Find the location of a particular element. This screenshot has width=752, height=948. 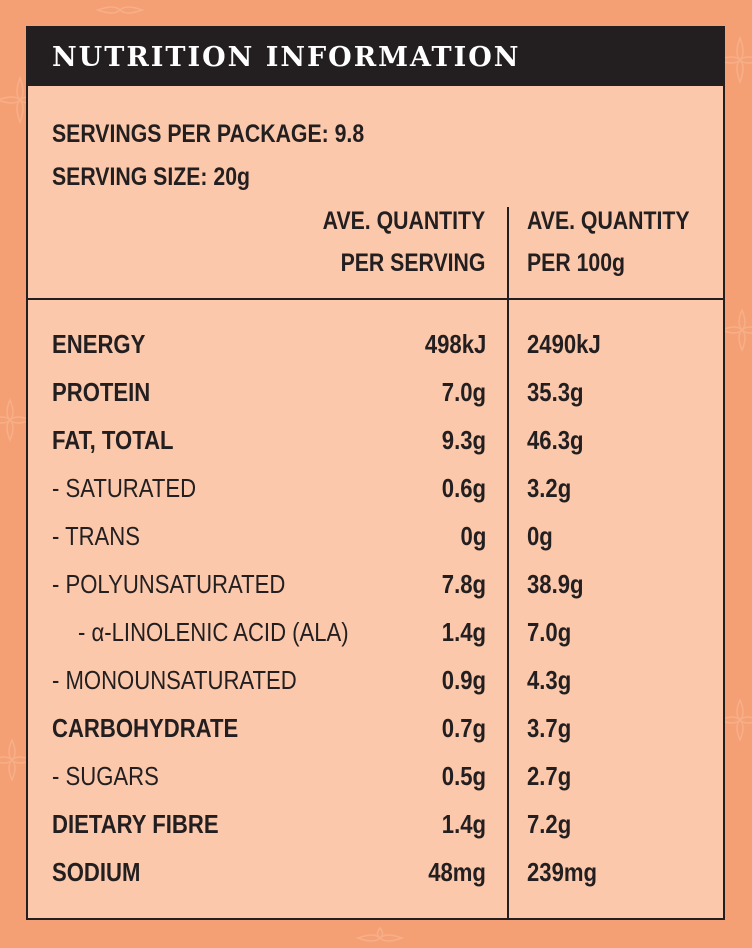

per-serving-value: 0.7g is located at coordinates (463, 728).